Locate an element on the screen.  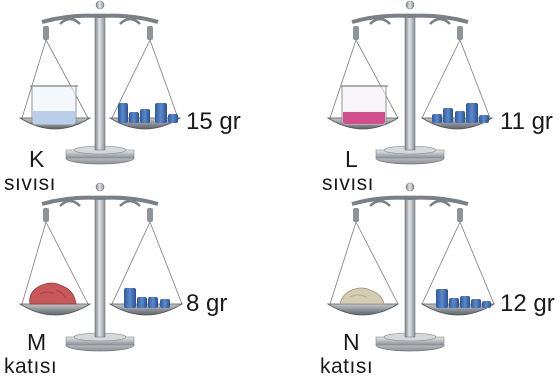
substance-word-k: sıvısı is located at coordinates (30, 183).